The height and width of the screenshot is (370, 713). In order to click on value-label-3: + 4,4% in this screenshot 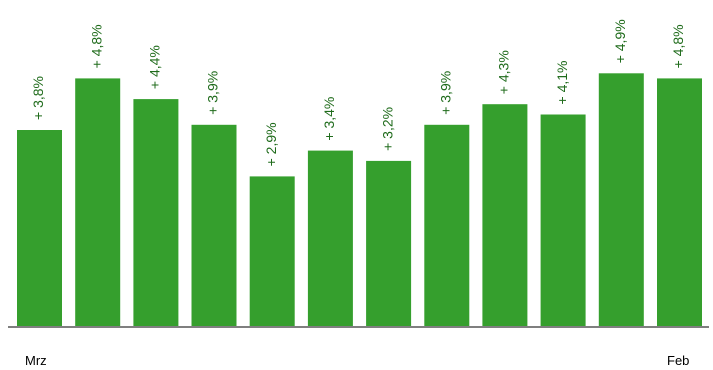, I will do `click(155, 67)`.